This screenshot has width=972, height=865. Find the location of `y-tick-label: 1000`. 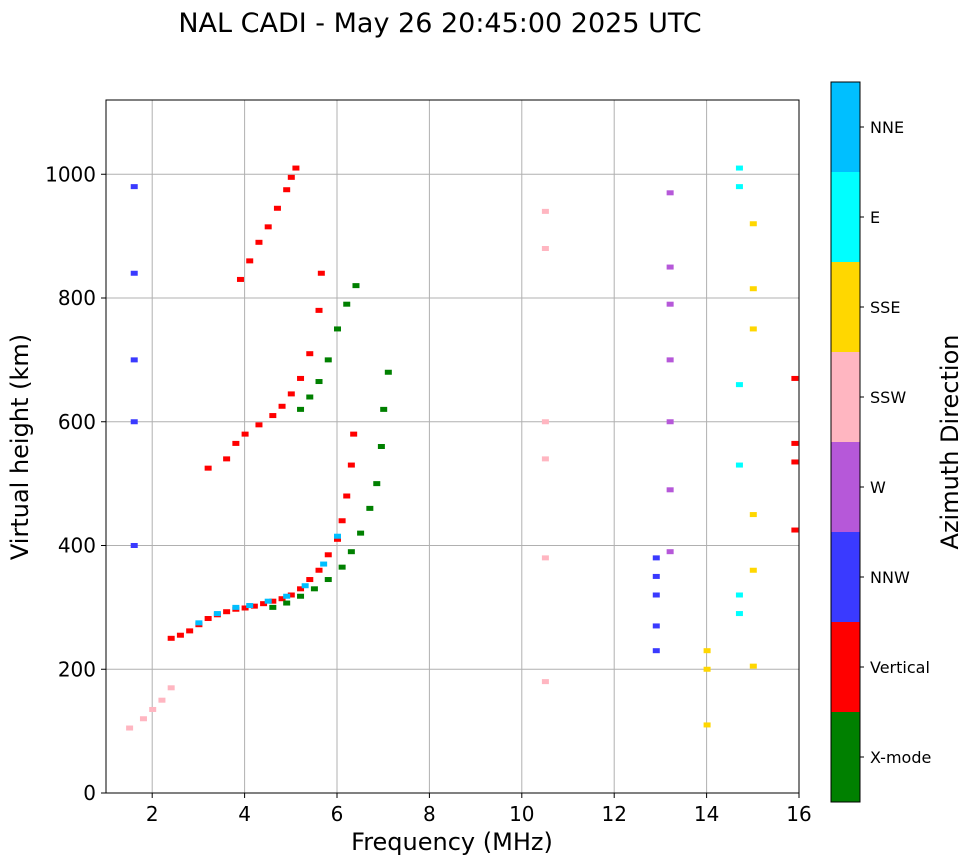

y-tick-label: 1000 is located at coordinates (70, 174).